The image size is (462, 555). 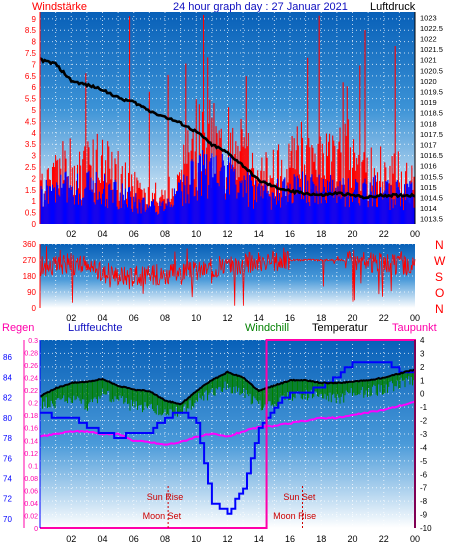 I want to click on rain-tick-label: 0.18, so click(x=31, y=416).